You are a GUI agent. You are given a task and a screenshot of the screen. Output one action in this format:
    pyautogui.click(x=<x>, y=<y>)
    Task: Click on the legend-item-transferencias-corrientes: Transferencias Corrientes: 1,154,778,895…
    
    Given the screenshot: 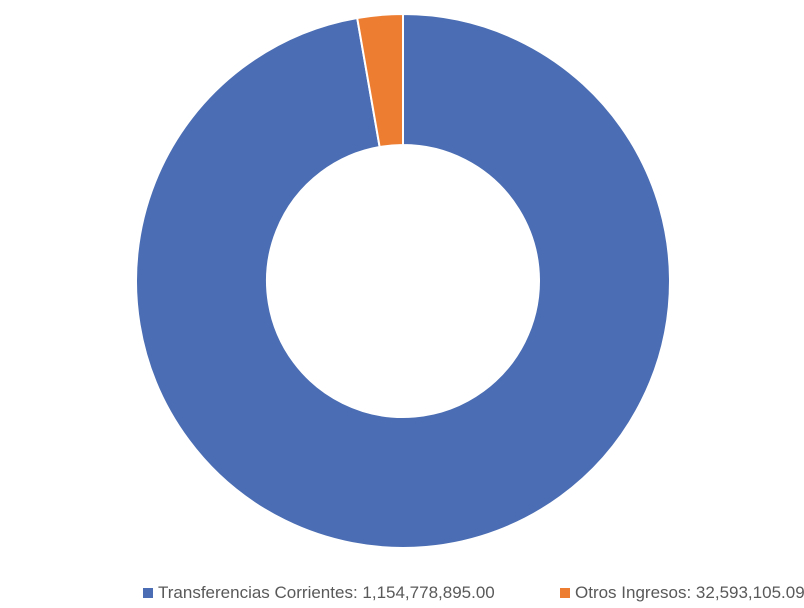 What is the action you would take?
    pyautogui.click(x=319, y=593)
    